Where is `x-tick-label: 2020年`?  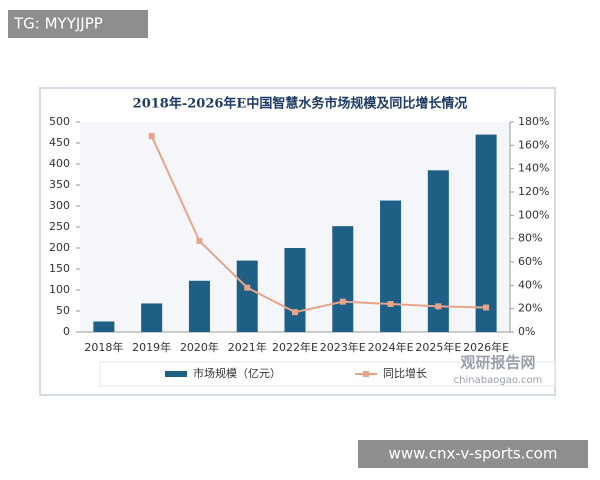 x-tick-label: 2020年 is located at coordinates (199, 347).